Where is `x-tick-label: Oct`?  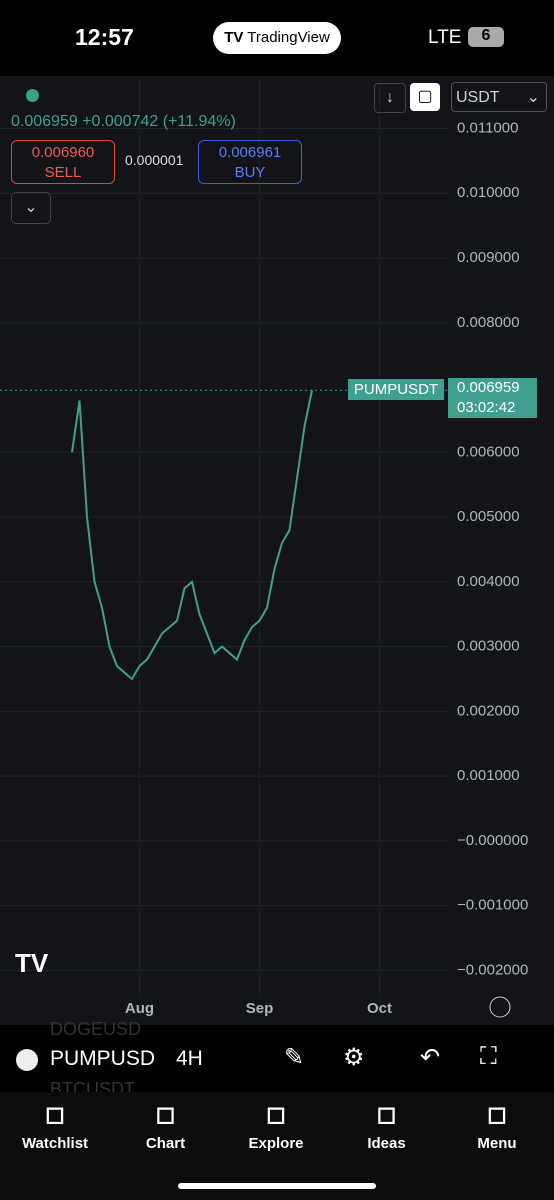 x-tick-label: Oct is located at coordinates (379, 1008).